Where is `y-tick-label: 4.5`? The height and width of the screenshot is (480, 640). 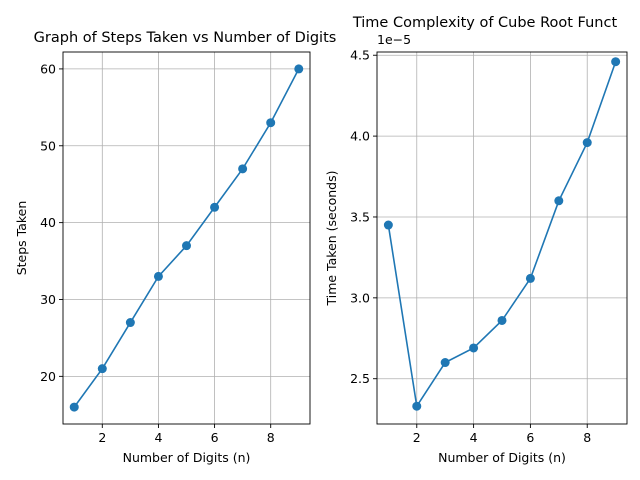
y-tick-label: 4.5 is located at coordinates (360, 55).